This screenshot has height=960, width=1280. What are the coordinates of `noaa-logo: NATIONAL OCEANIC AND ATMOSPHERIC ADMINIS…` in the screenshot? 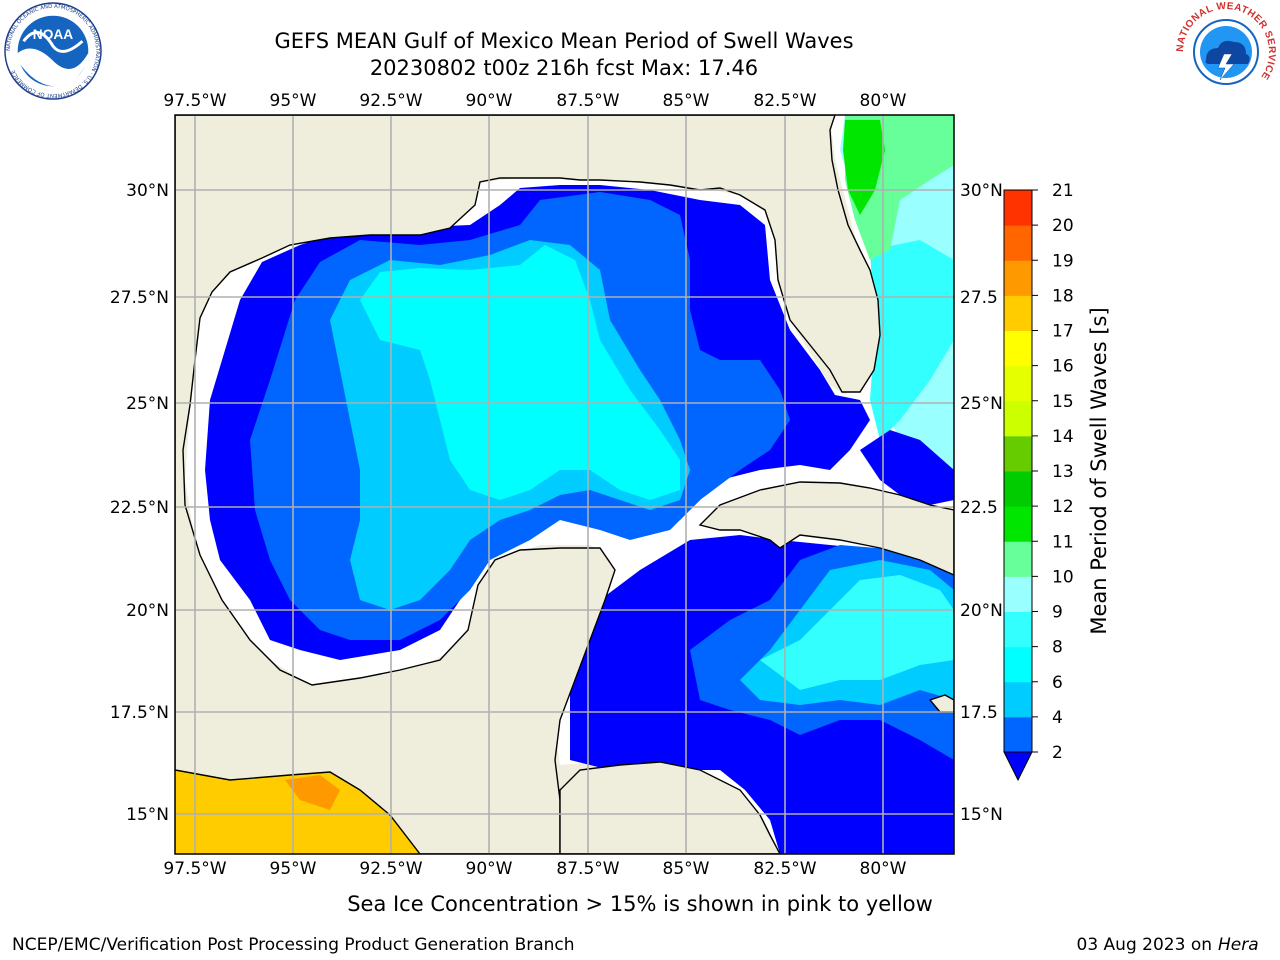 It's located at (53, 51).